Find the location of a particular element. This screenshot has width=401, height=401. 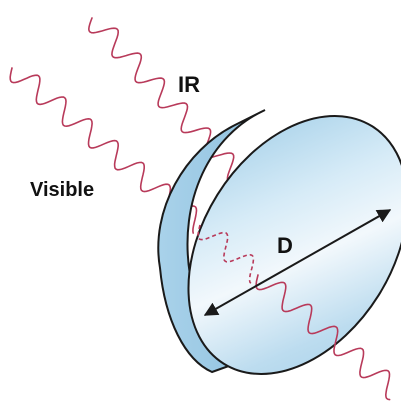

diameter-label: D is located at coordinates (285, 245).